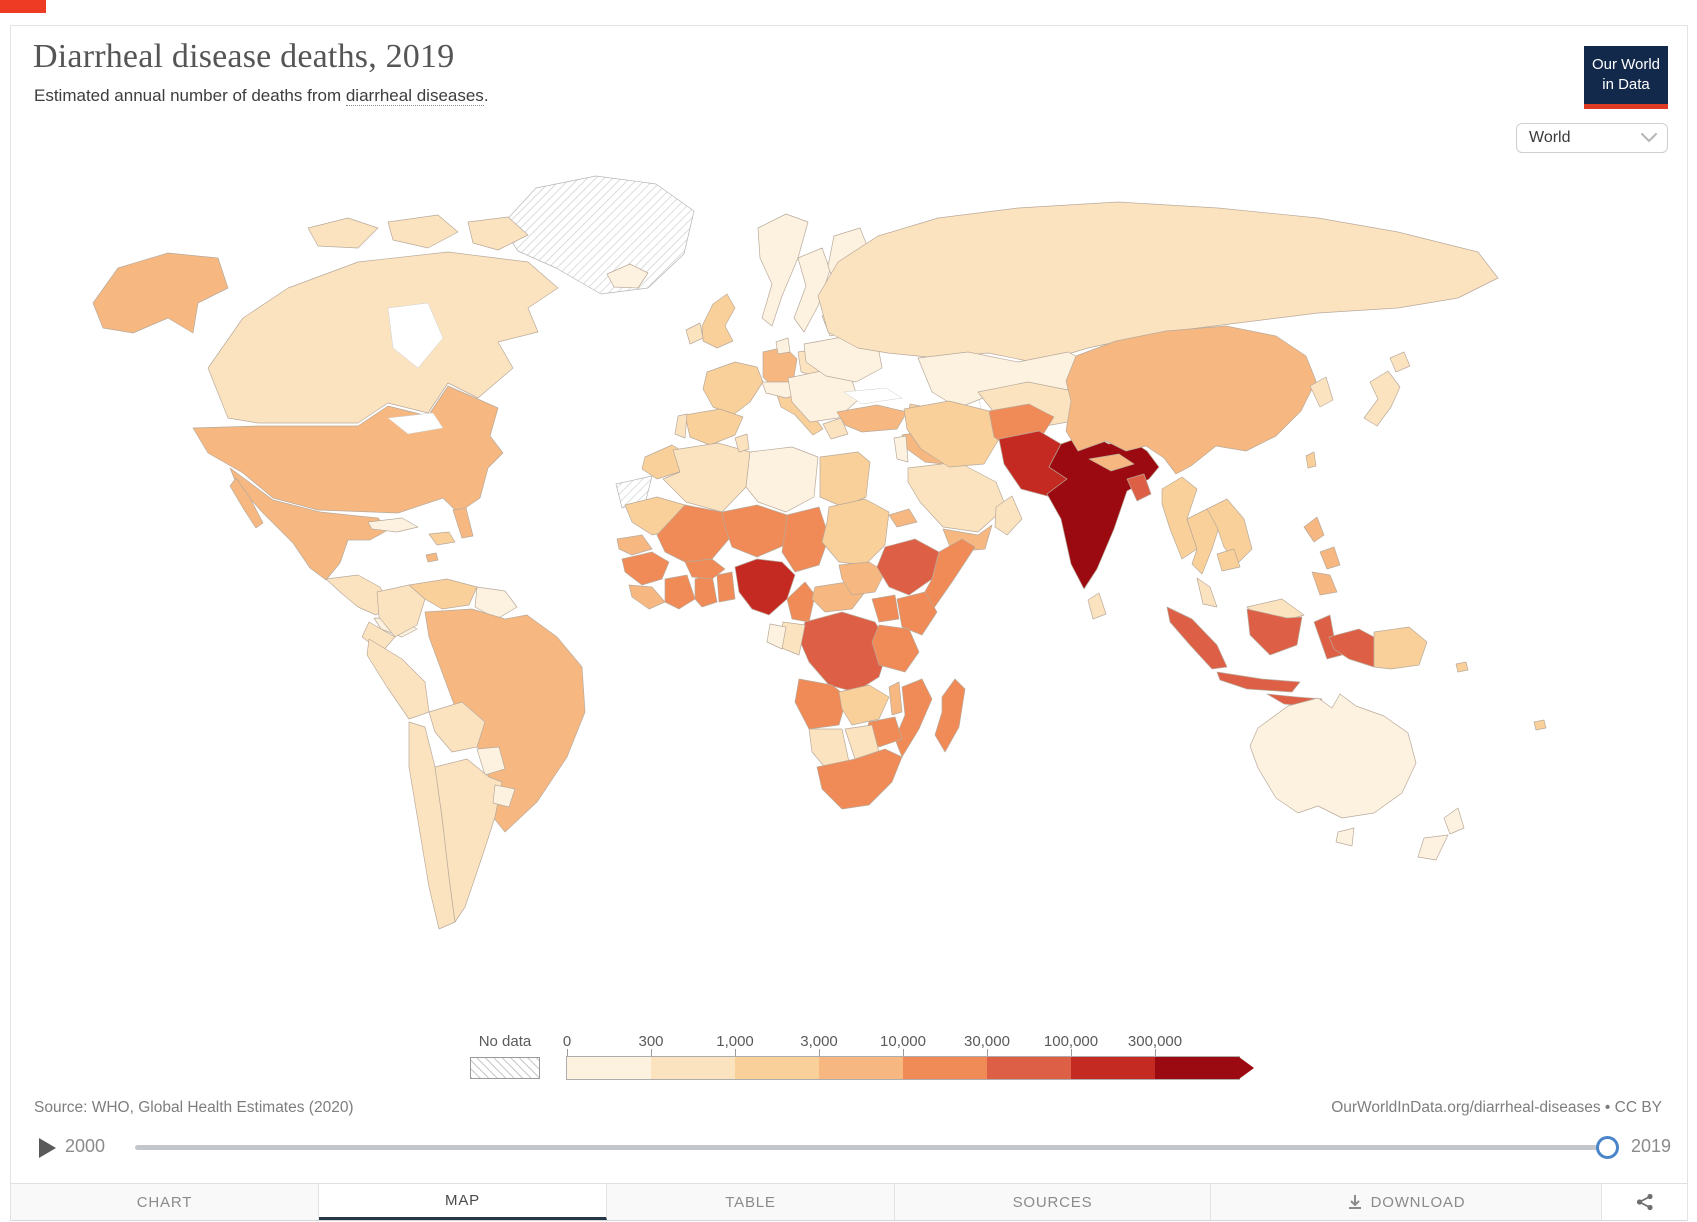 Image resolution: width=1697 pixels, height=1222 pixels. I want to click on country-chad, so click(805, 539).